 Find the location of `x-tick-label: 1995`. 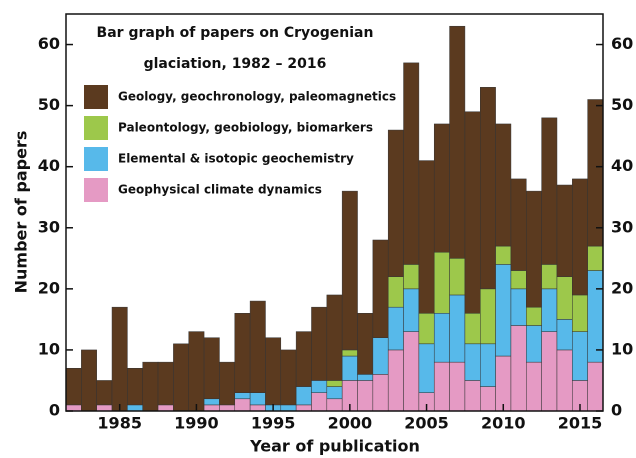

x-tick-label: 1995 is located at coordinates (273, 423).